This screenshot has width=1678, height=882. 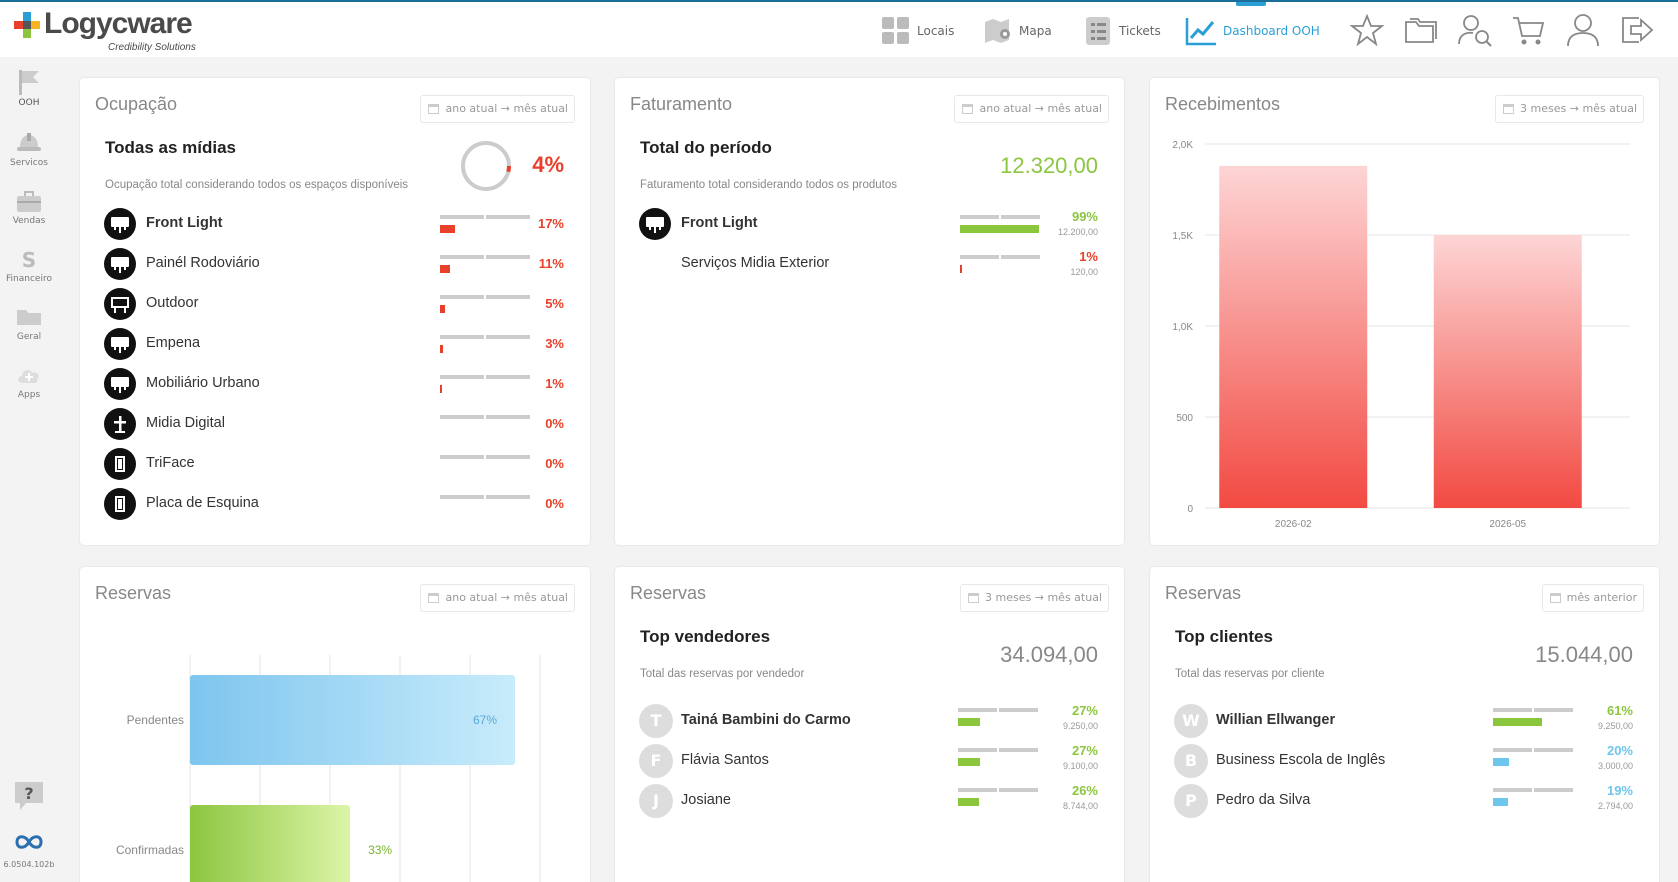 I want to click on occupancy-row: Empena 3%, so click(x=335, y=344).